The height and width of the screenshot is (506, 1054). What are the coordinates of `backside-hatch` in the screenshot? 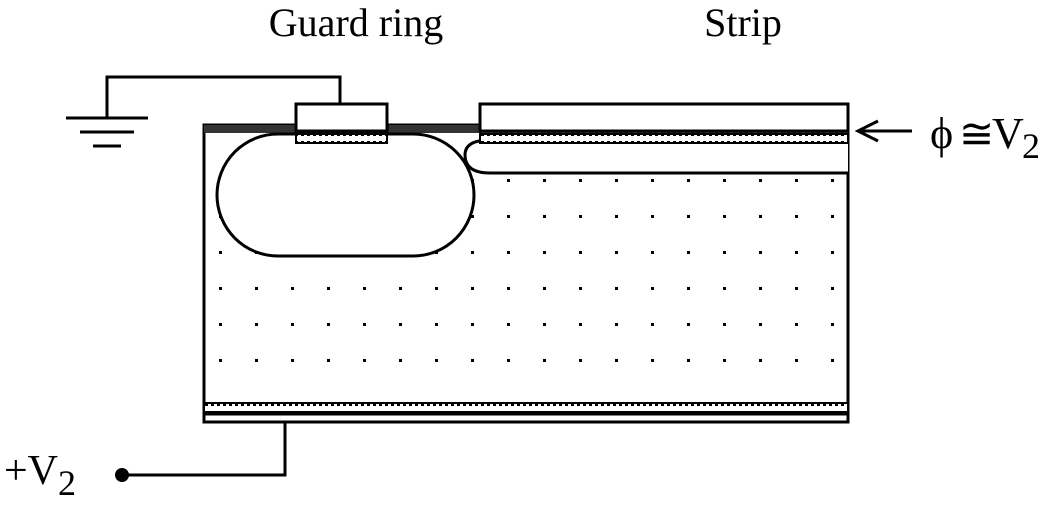 It's located at (526, 407).